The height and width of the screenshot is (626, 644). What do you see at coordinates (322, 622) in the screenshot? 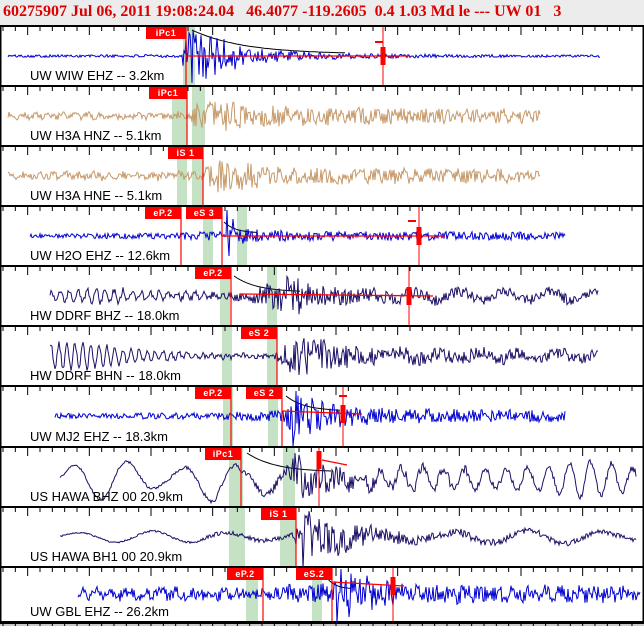
I see `bottom-border` at bounding box center [322, 622].